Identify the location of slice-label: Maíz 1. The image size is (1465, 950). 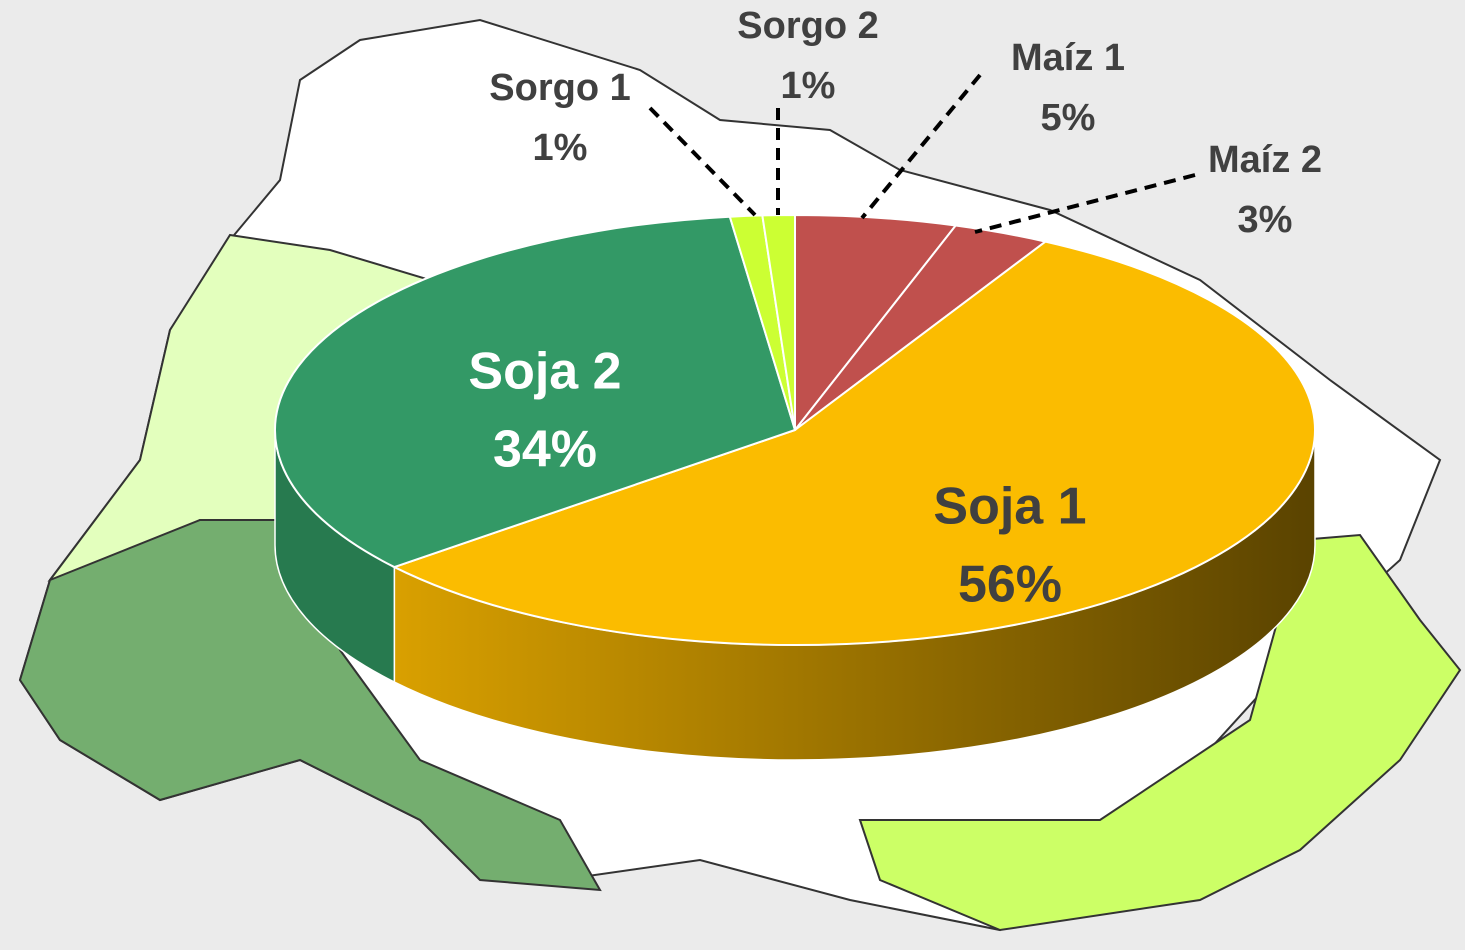
(1068, 58).